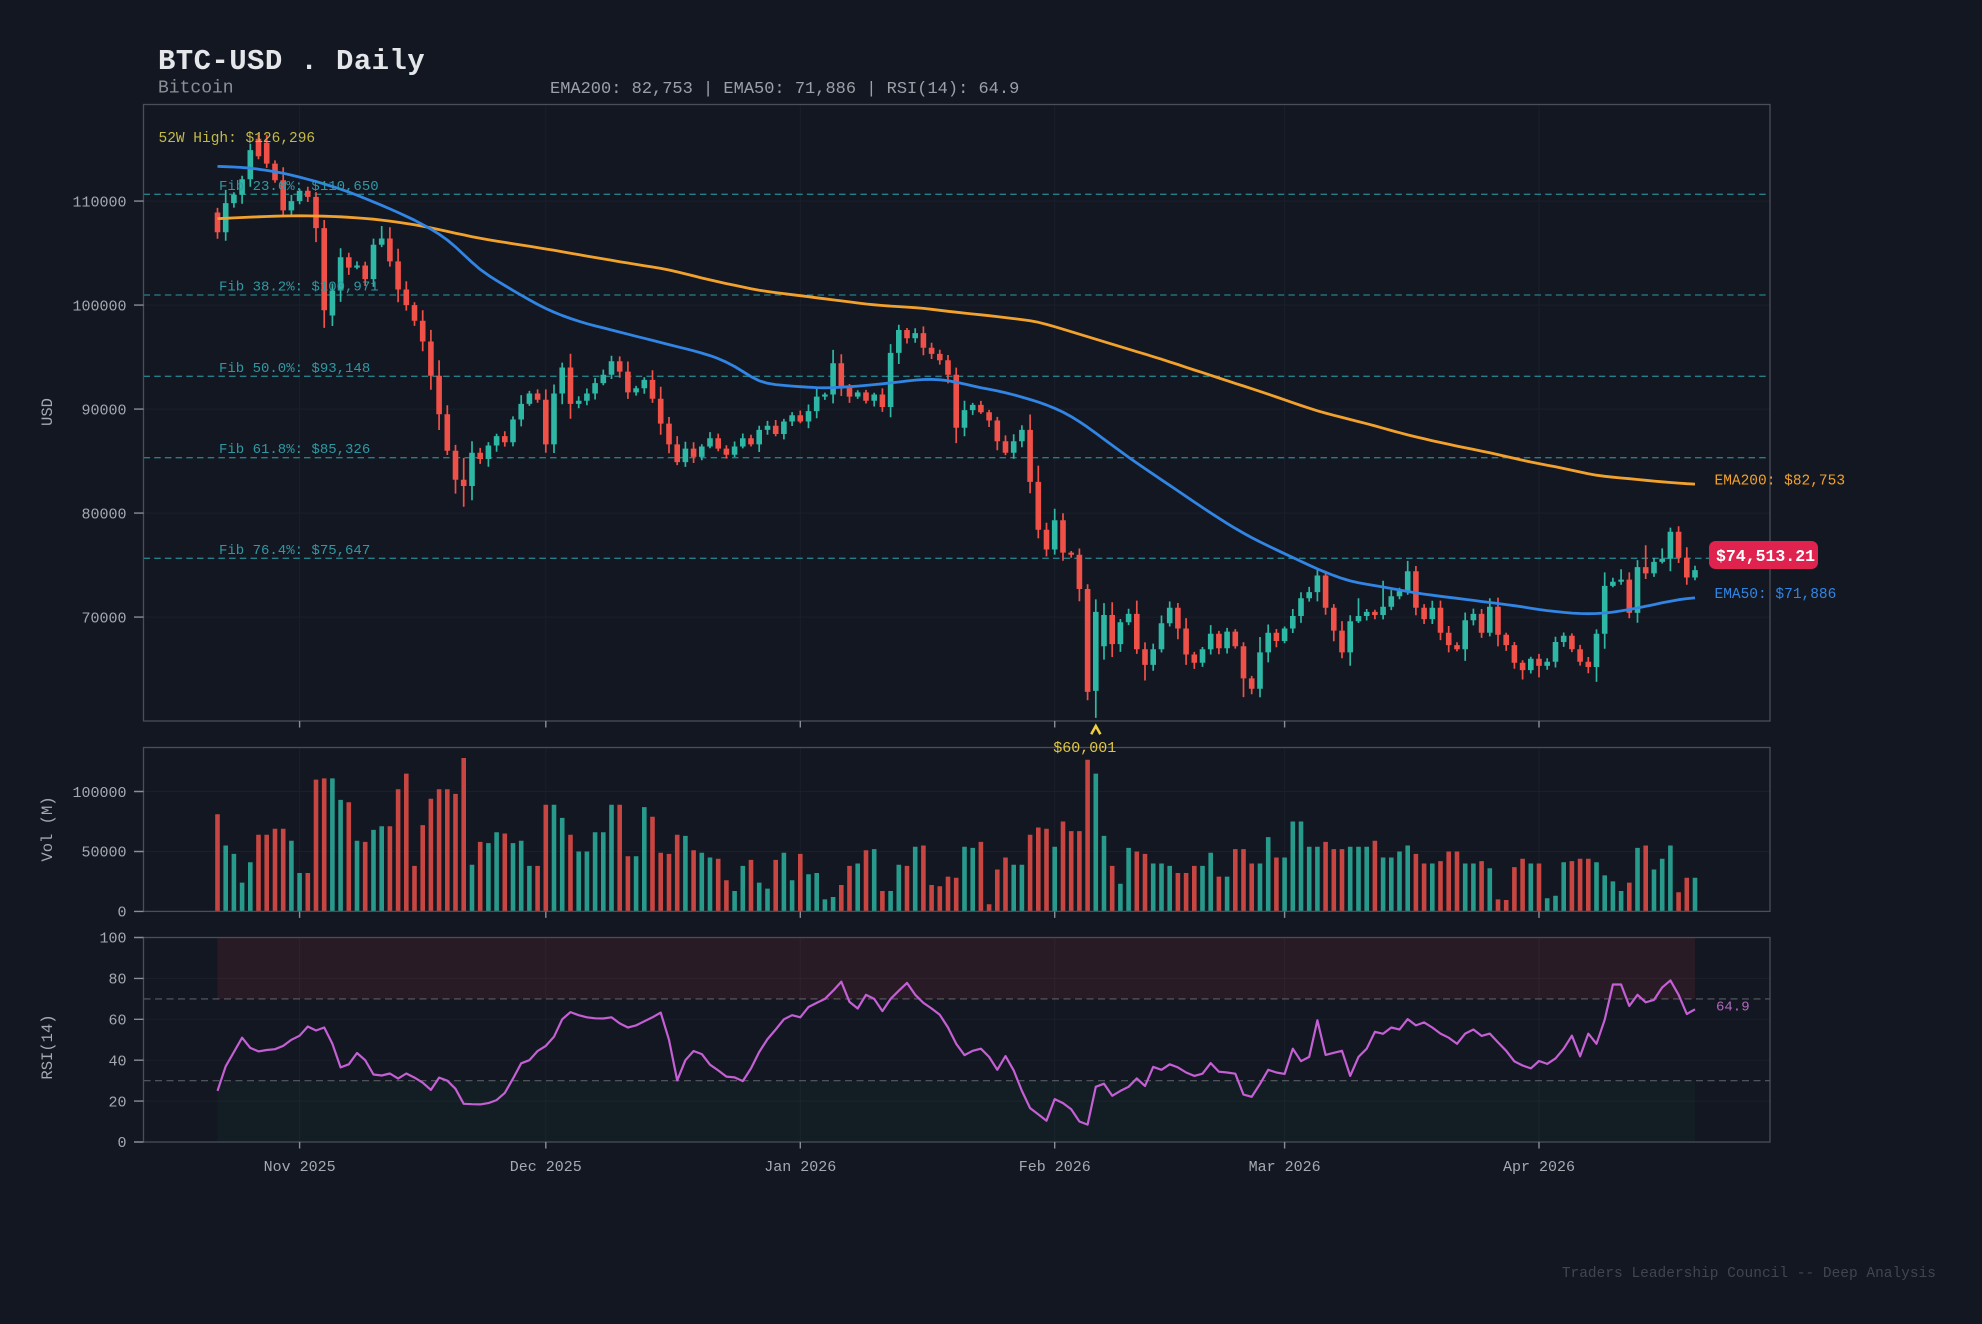 This screenshot has width=1982, height=1324. Describe the element at coordinates (300, 1167) in the screenshot. I see `svg-text: Nov 2025` at that location.